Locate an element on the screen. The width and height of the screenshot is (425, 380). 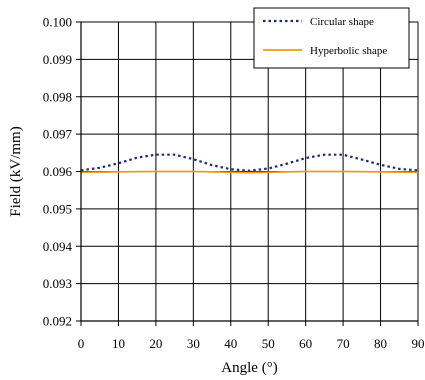
y-tick-label: 0.092 is located at coordinates (57, 321).